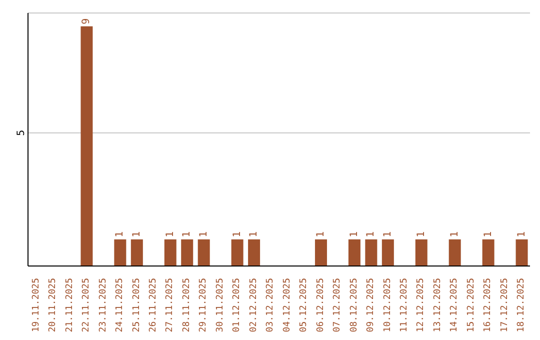 Image resolution: width=540 pixels, height=340 pixels. Describe the element at coordinates (120, 305) in the screenshot. I see `x-tick-label: 24.11.2025` at that location.